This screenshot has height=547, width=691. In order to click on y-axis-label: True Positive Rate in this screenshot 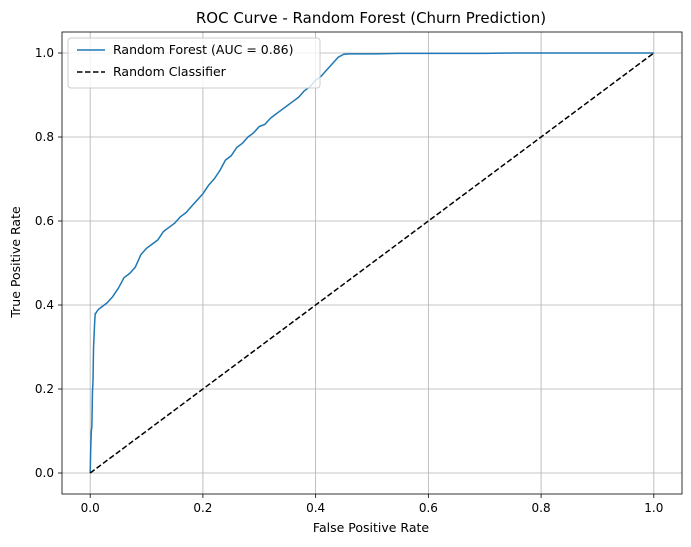, I will do `click(15, 262)`.